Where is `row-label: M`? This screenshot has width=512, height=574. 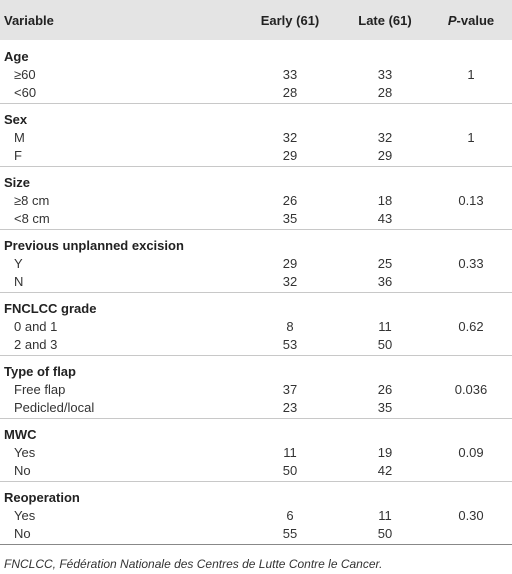
row-label: M is located at coordinates (19, 137).